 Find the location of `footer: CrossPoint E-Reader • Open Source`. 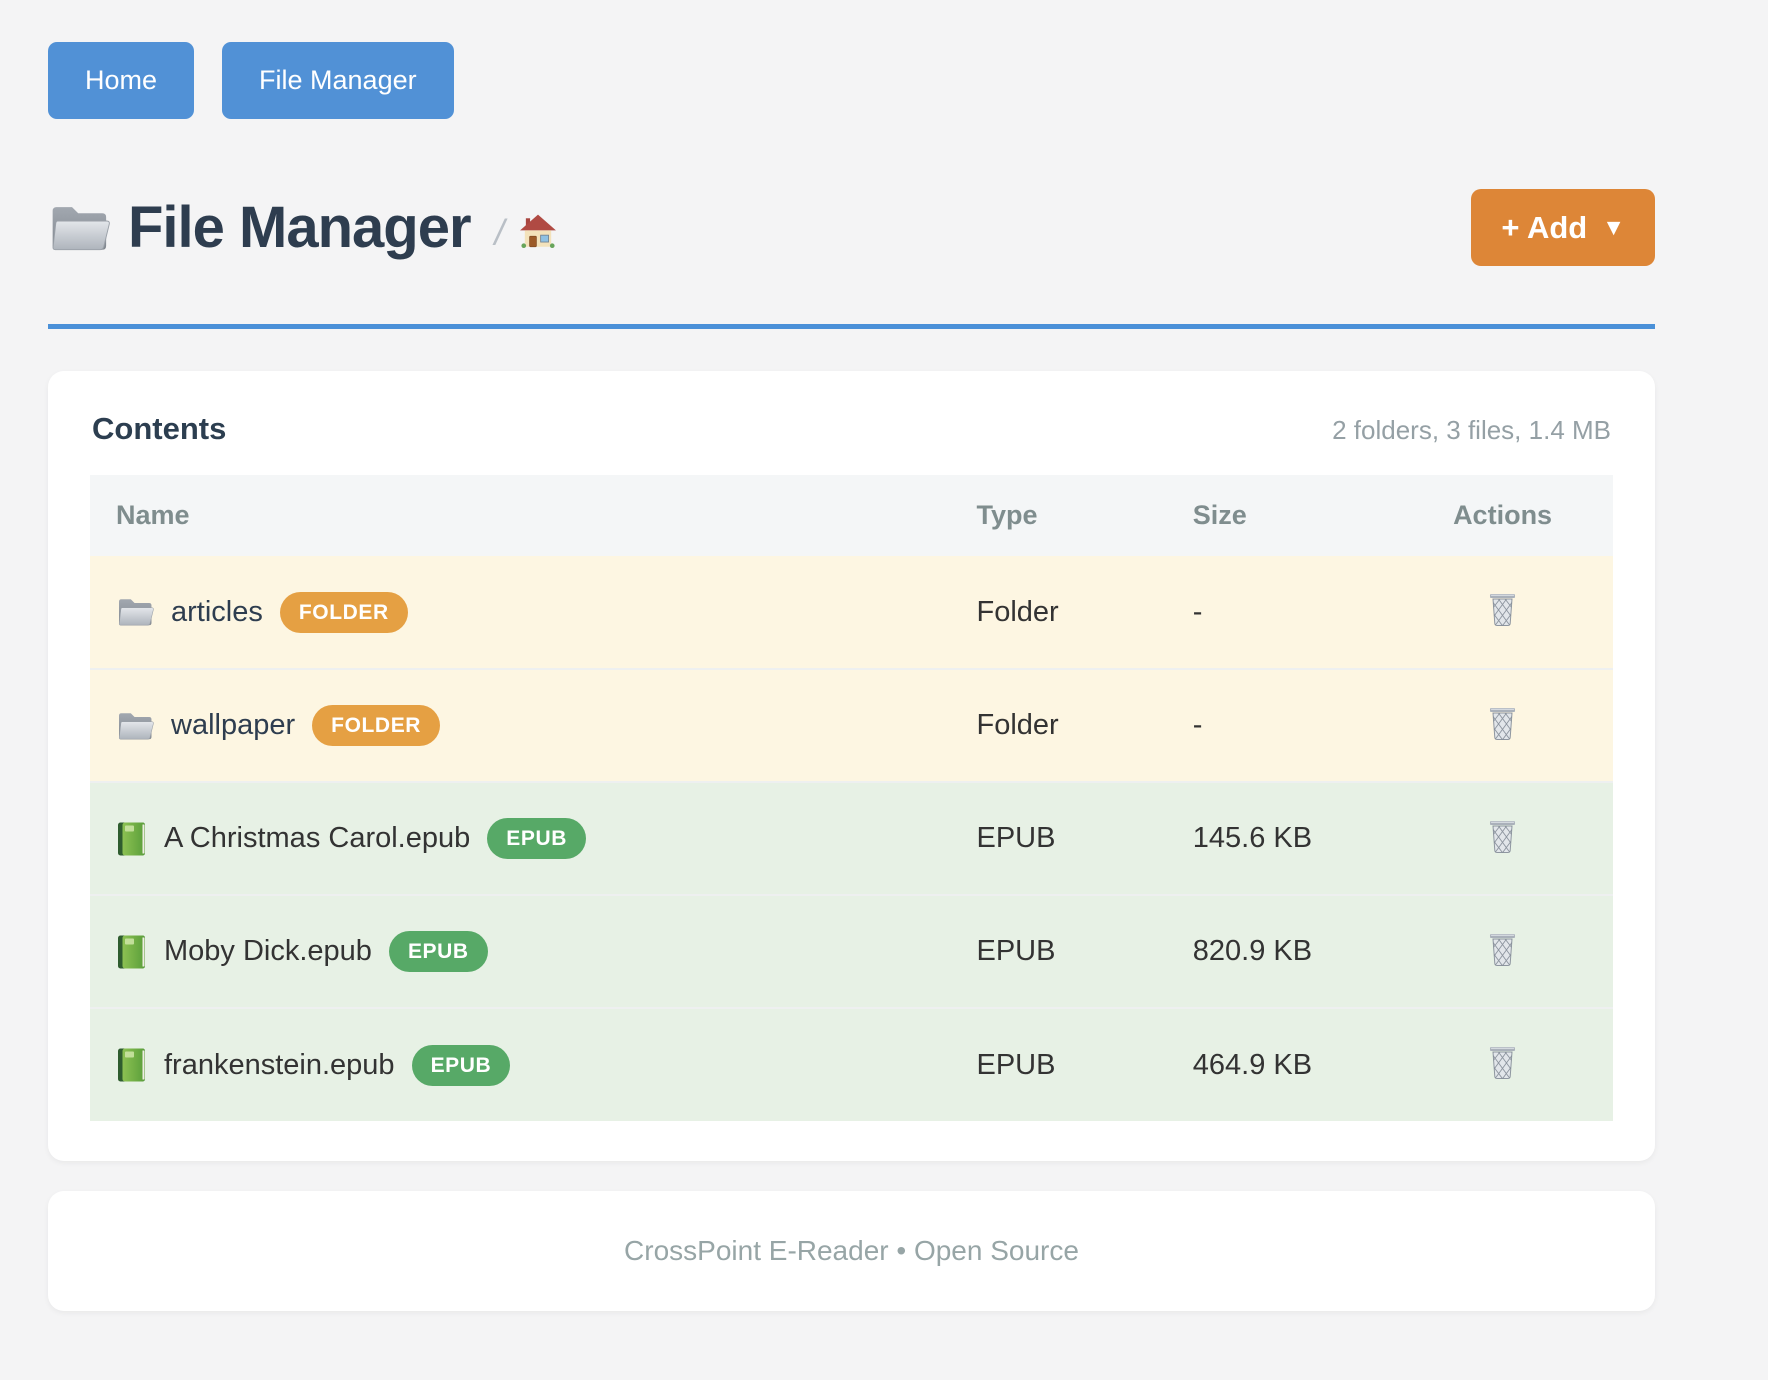

footer: CrossPoint E-Reader • Open Source is located at coordinates (851, 1251).